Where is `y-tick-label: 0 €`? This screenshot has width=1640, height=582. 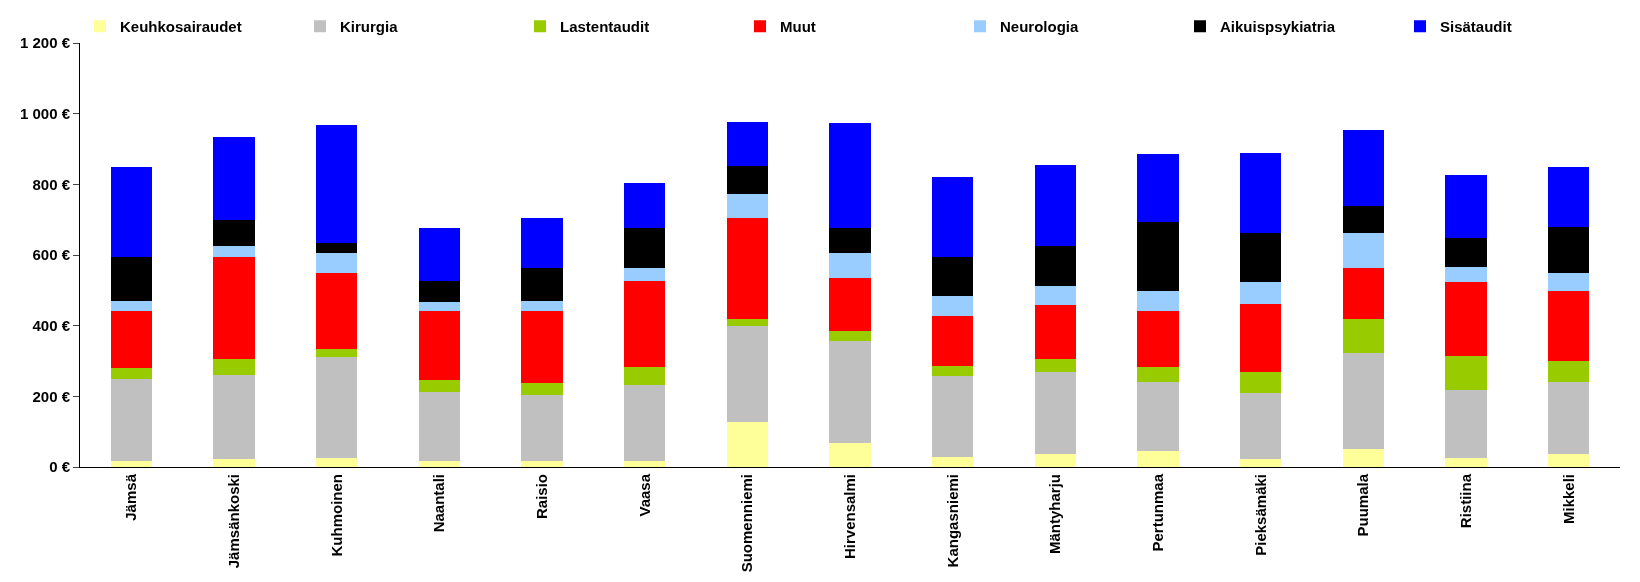
y-tick-label: 0 € is located at coordinates (60, 467).